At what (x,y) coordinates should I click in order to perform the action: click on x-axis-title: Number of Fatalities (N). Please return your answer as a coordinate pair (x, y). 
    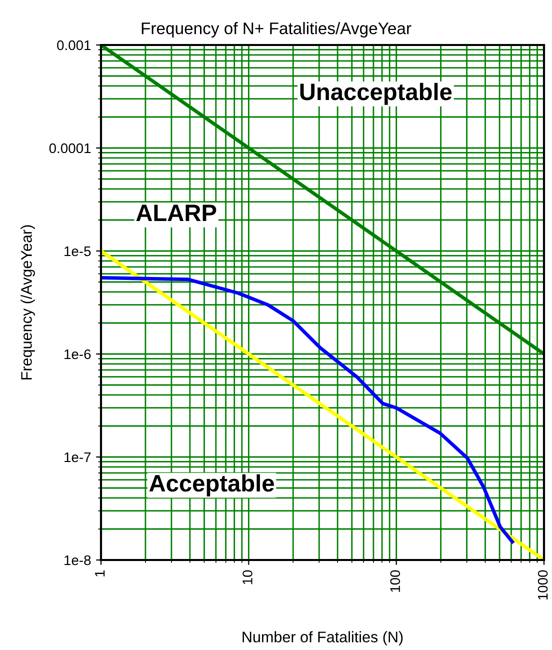
    Looking at the image, I should click on (322, 638).